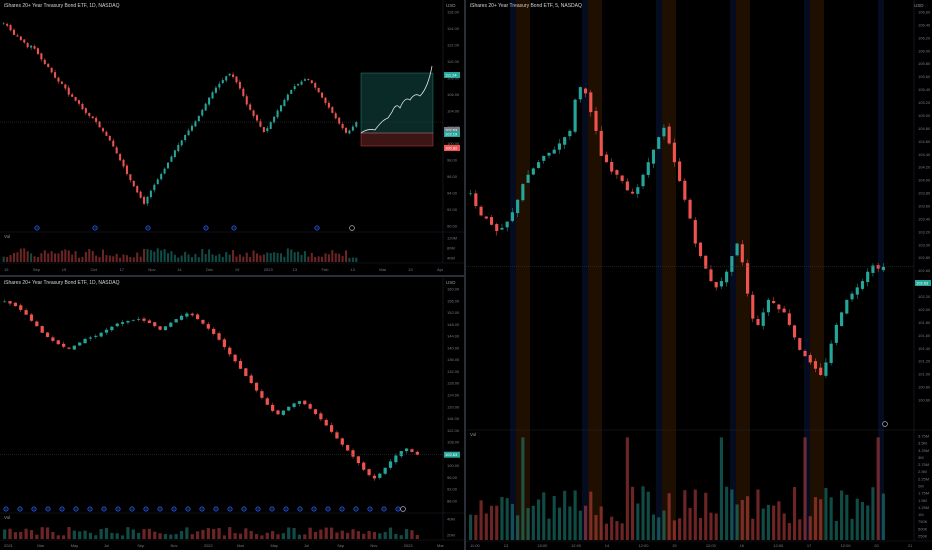  What do you see at coordinates (924, 374) in the screenshot?
I see `price-axis-tick: 101.00` at bounding box center [924, 374].